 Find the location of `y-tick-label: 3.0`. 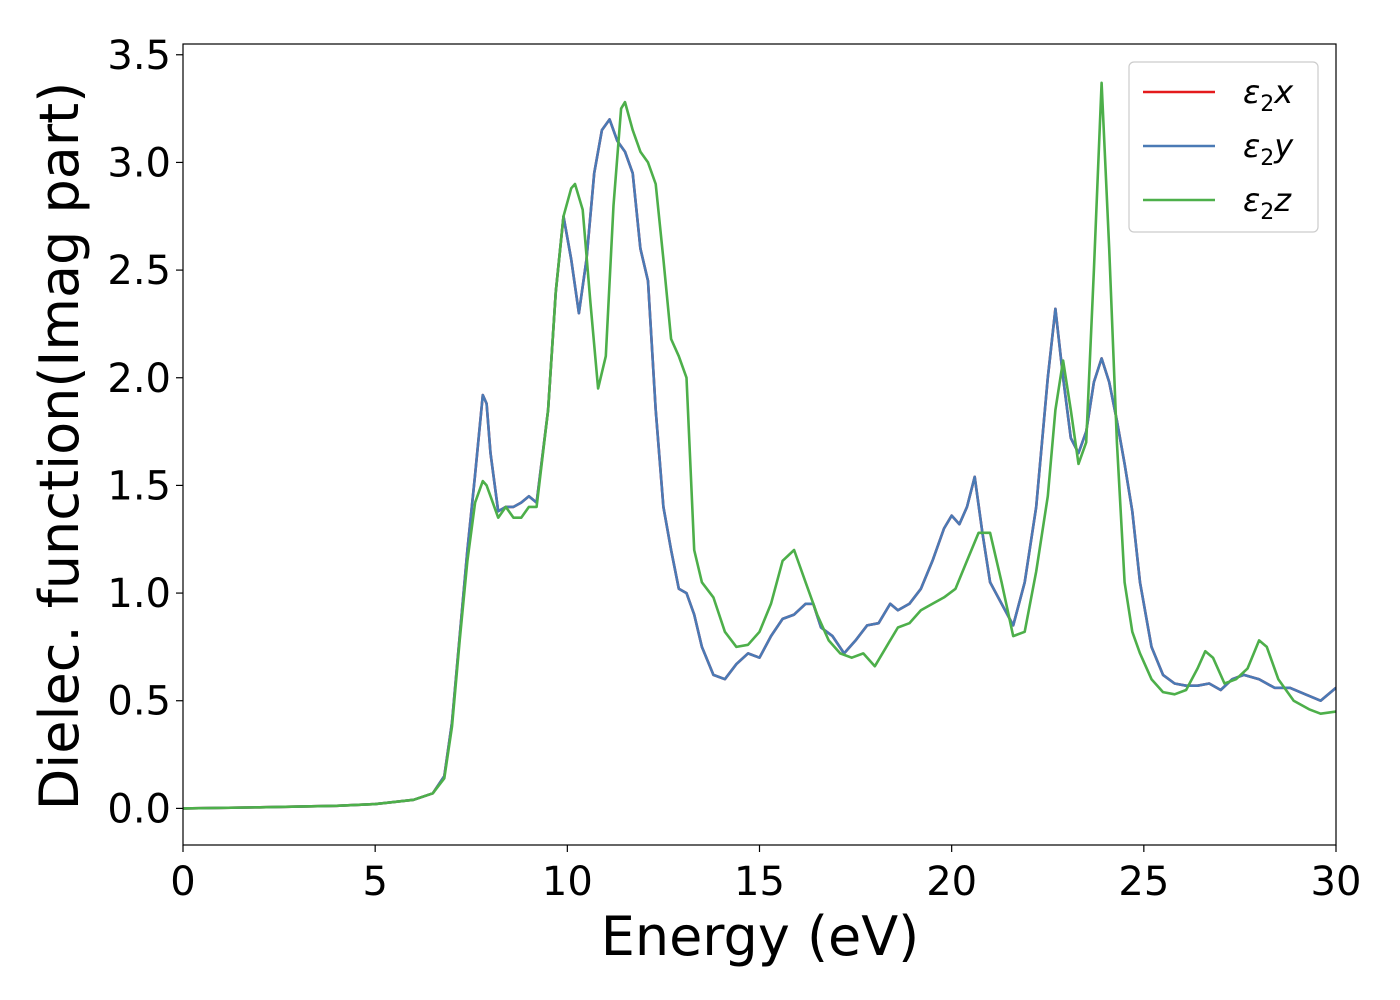

y-tick-label: 3.0 is located at coordinates (139, 163).